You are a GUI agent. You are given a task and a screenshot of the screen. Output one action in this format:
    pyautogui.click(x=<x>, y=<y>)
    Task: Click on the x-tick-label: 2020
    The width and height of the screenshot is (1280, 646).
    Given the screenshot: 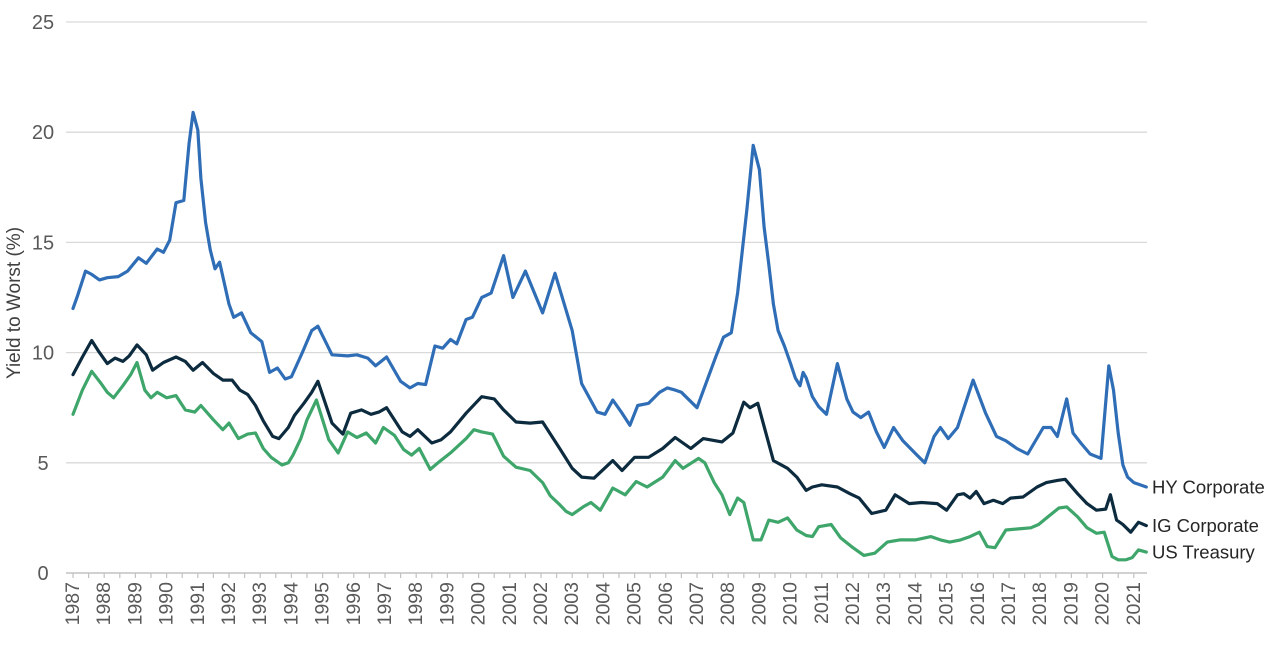 What is the action you would take?
    pyautogui.click(x=1103, y=604)
    